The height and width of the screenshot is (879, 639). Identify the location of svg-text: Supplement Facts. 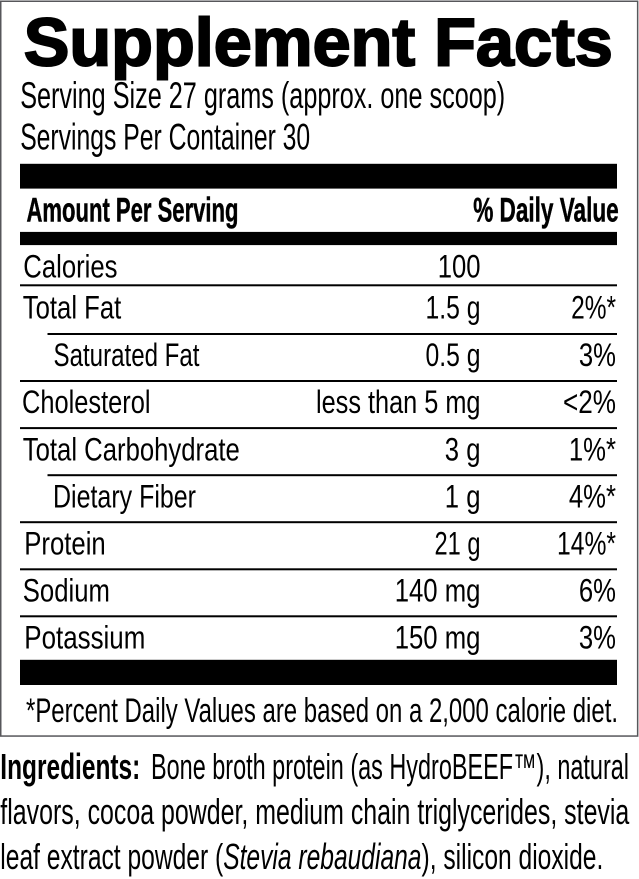
(318, 43).